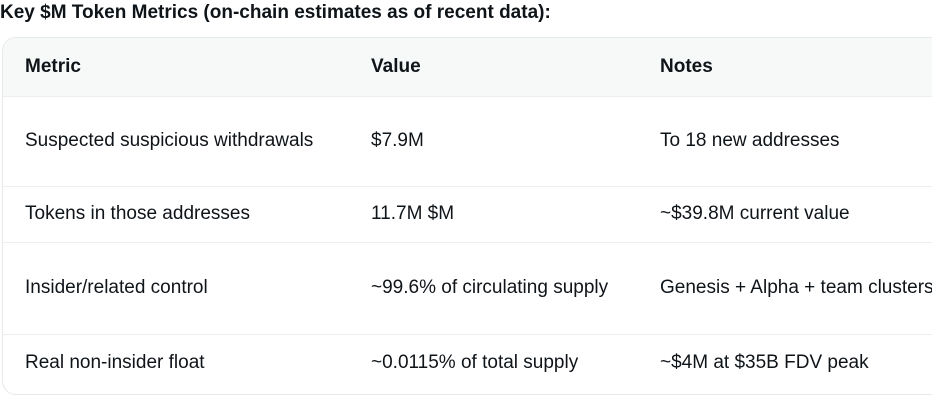  I want to click on table-header-row: Metric Value Notes, so click(467, 67).